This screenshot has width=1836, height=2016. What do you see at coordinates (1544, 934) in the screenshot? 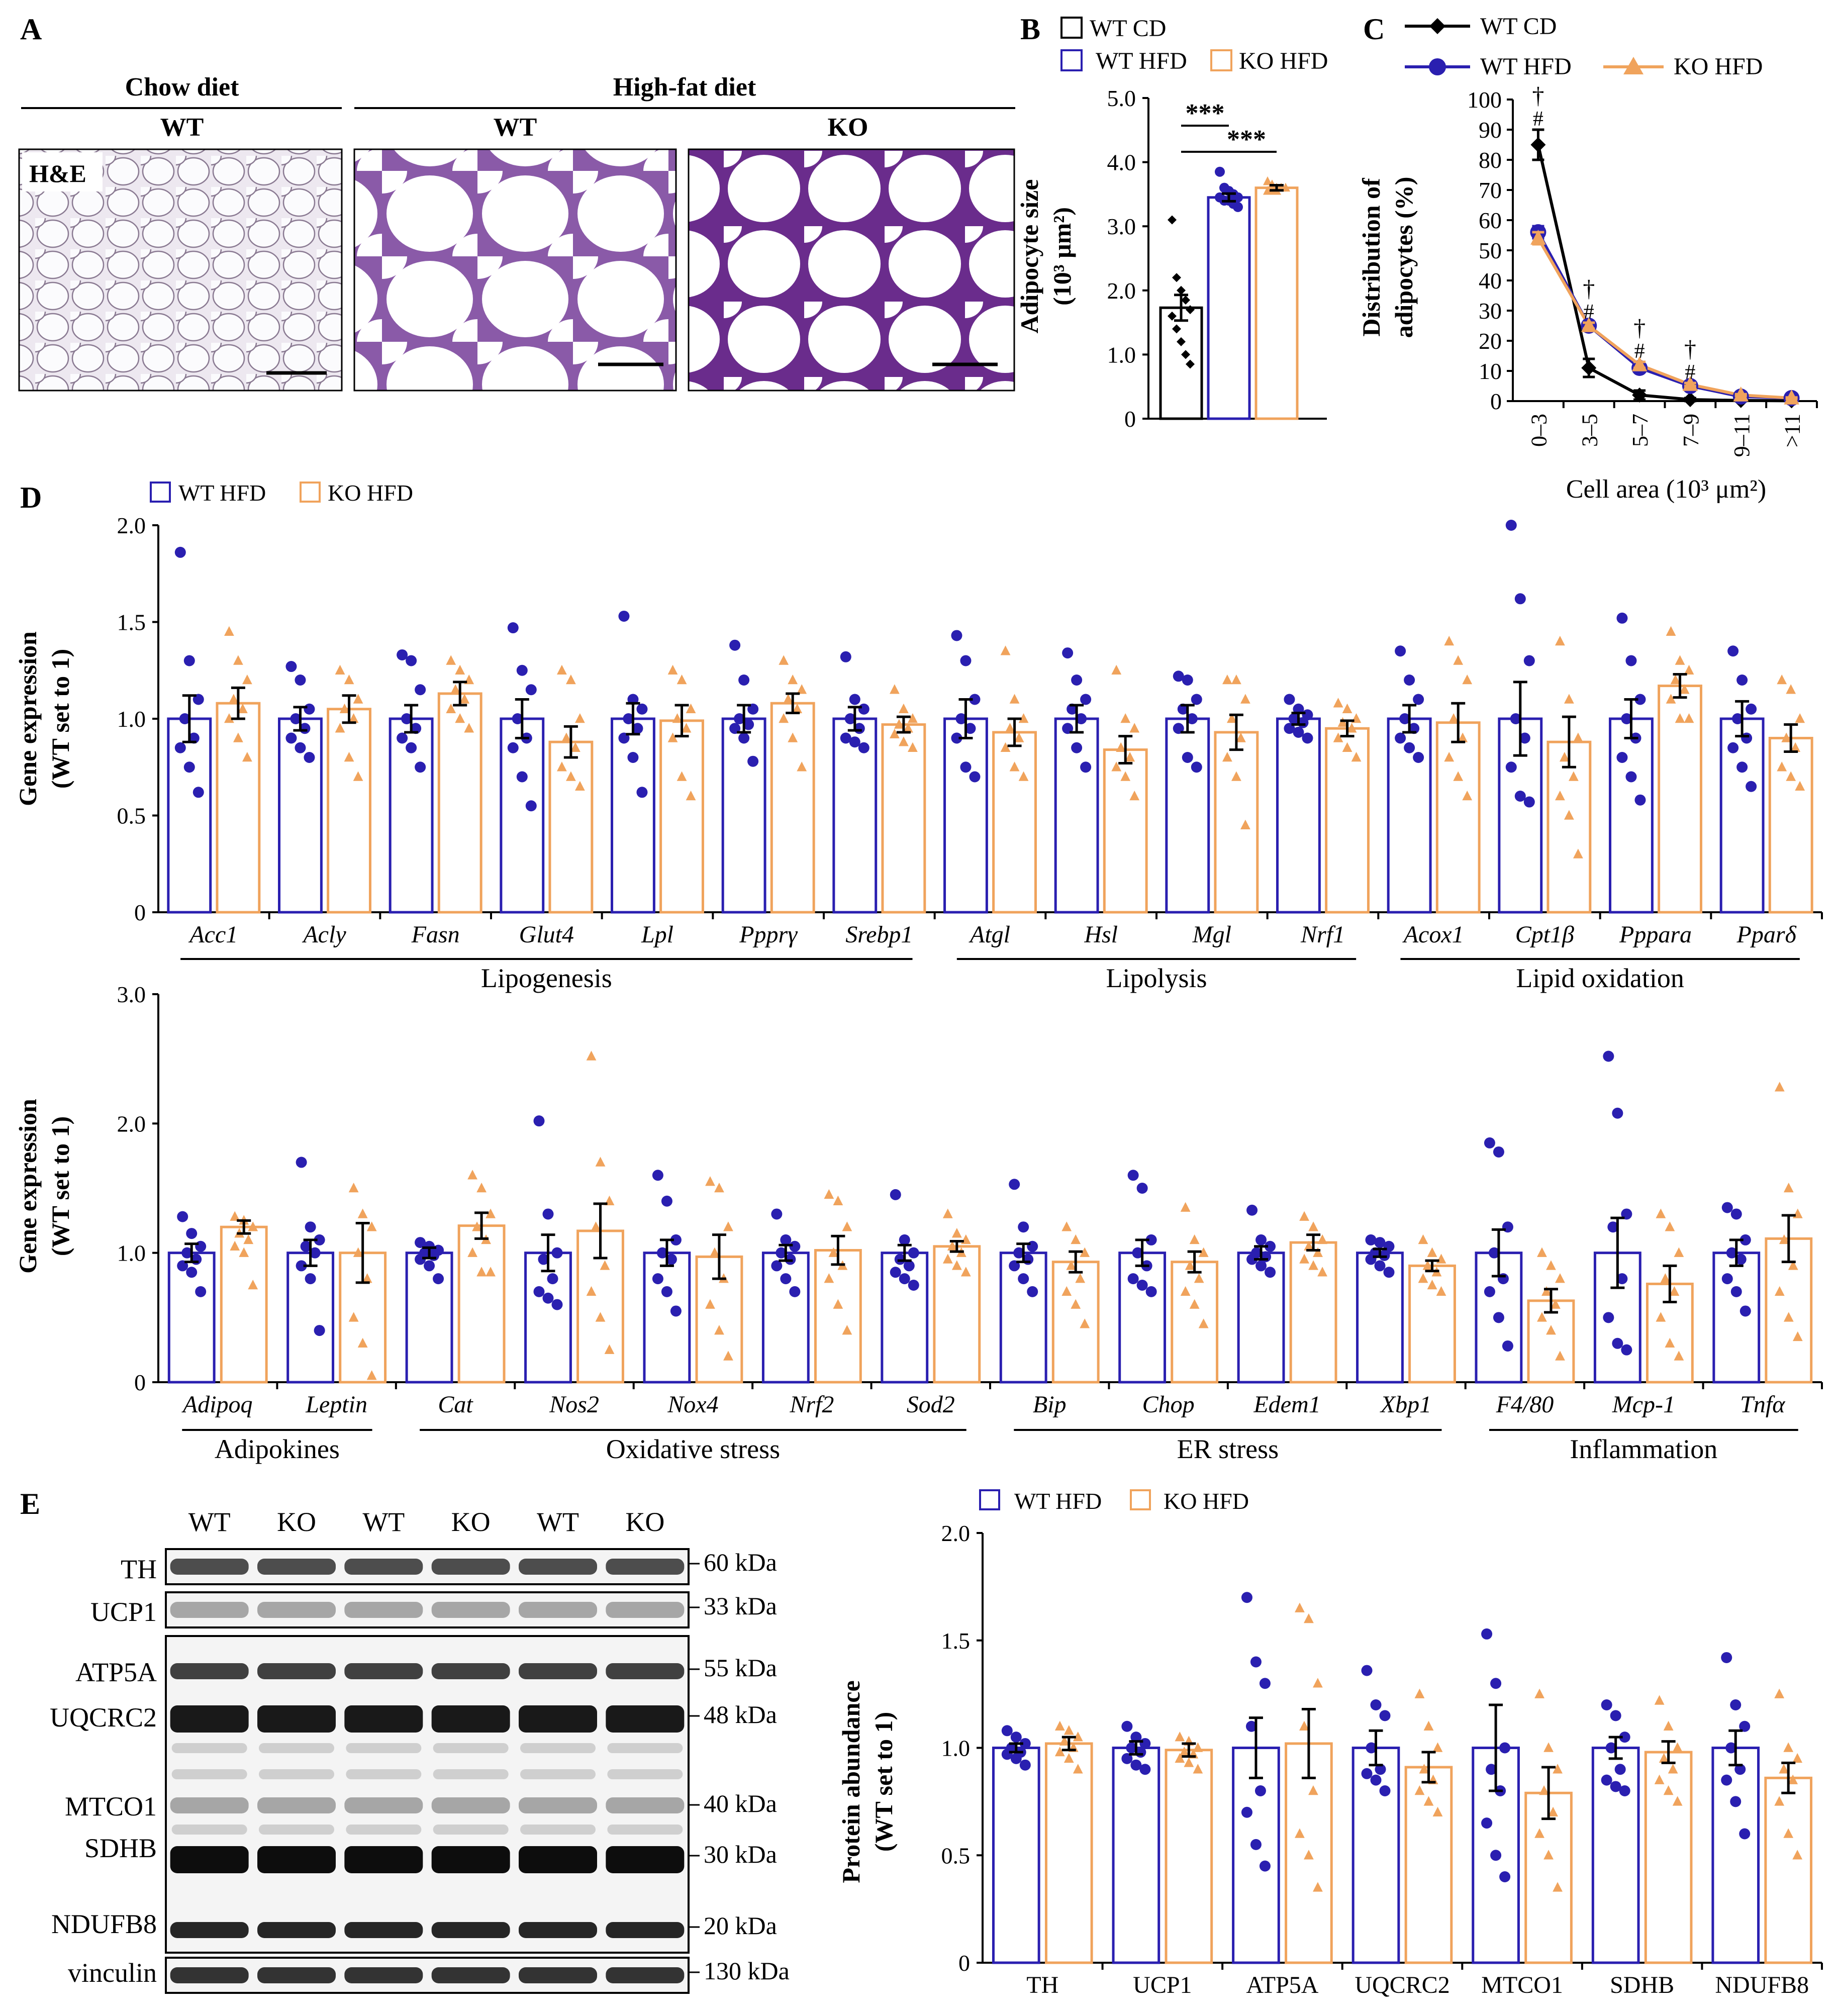
I see `x-tick-label: Cpt1β` at bounding box center [1544, 934].